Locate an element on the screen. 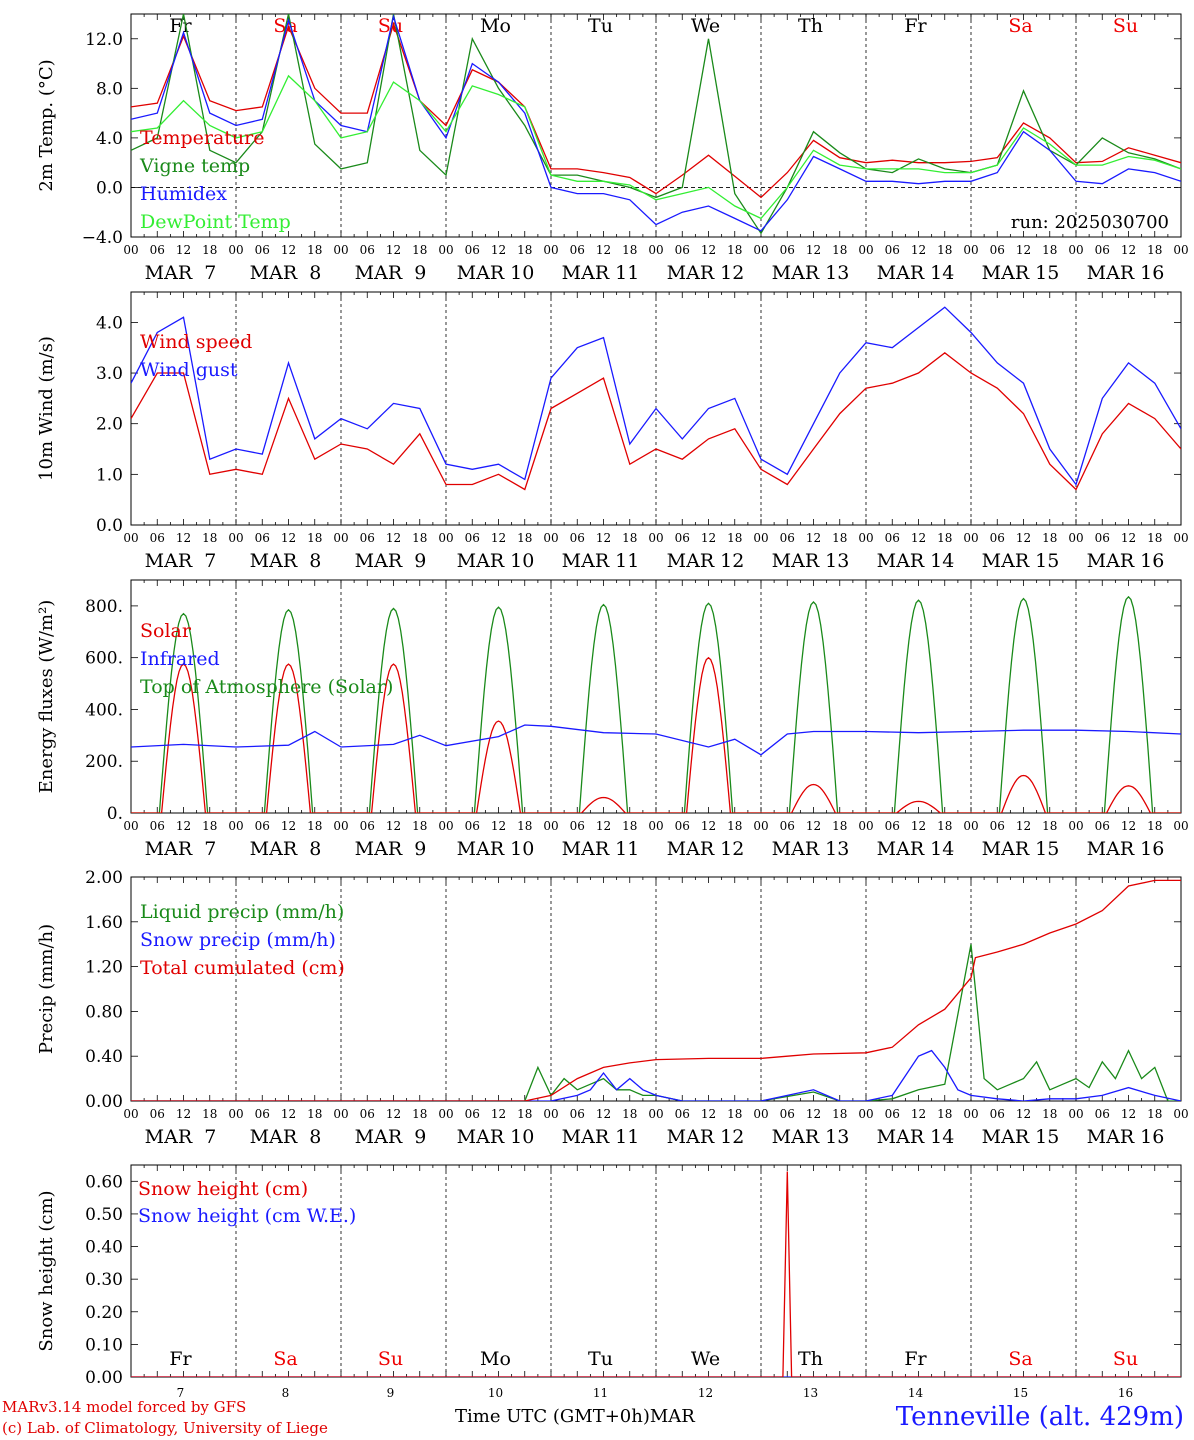 The width and height of the screenshot is (1194, 1440). legend-entry: Solar is located at coordinates (166, 631).